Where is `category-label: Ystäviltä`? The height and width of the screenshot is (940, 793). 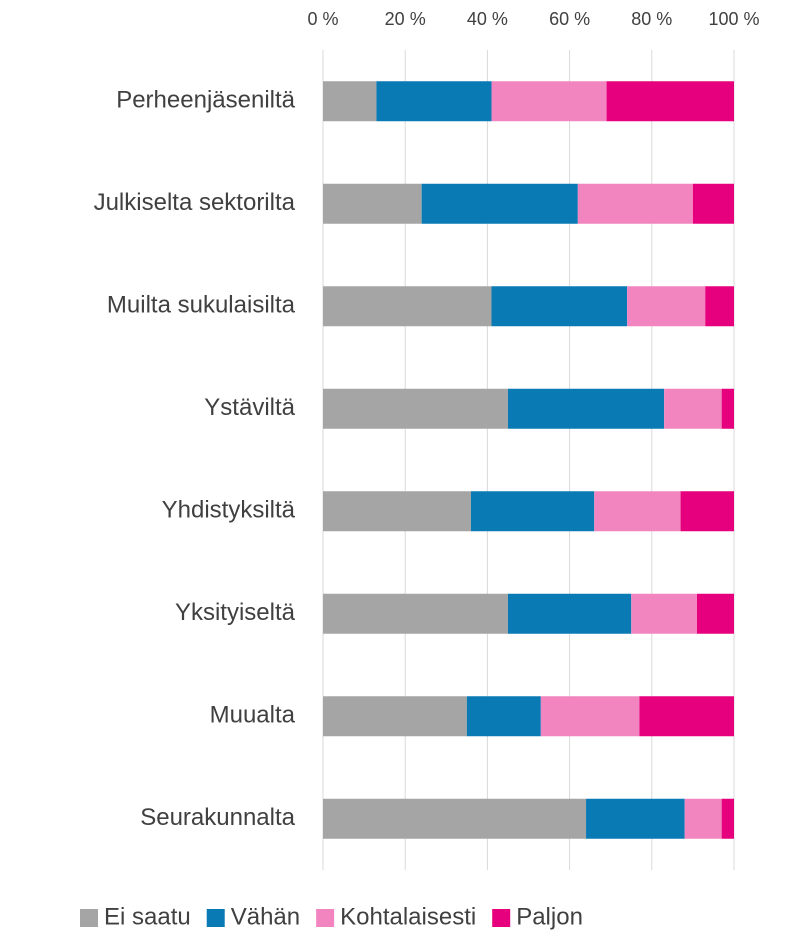
category-label: Ystäviltä is located at coordinates (249, 407).